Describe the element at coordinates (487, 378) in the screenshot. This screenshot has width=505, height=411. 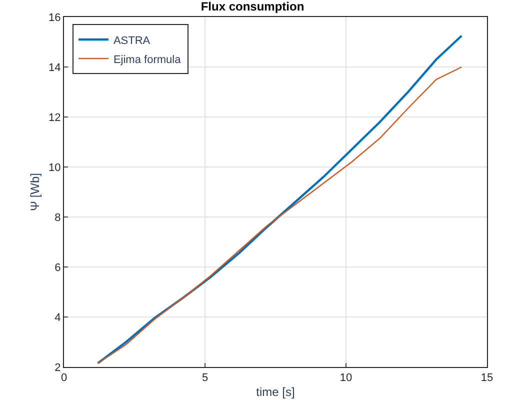
I see `x-tick-label: 15` at that location.